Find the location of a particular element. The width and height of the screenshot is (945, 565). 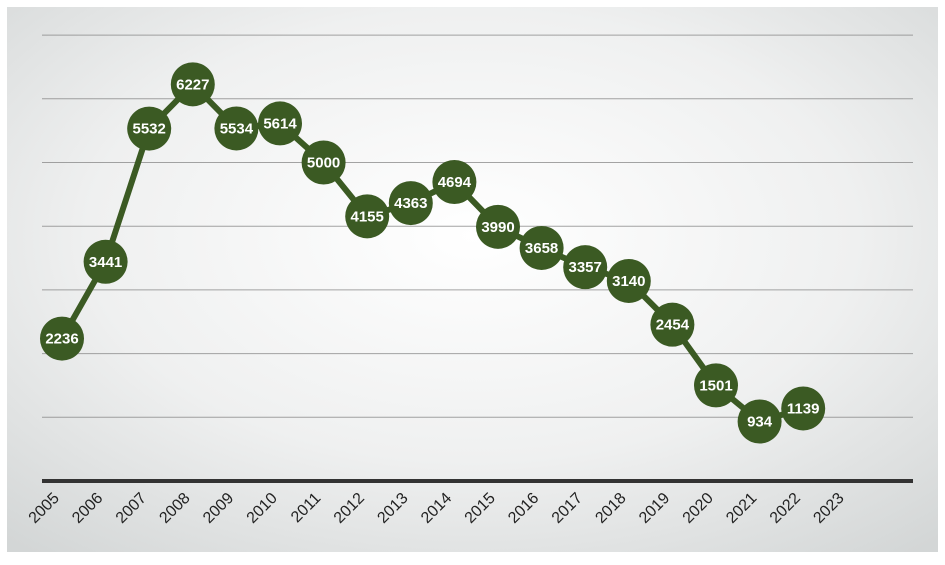

data-label: 2236 is located at coordinates (61, 339).